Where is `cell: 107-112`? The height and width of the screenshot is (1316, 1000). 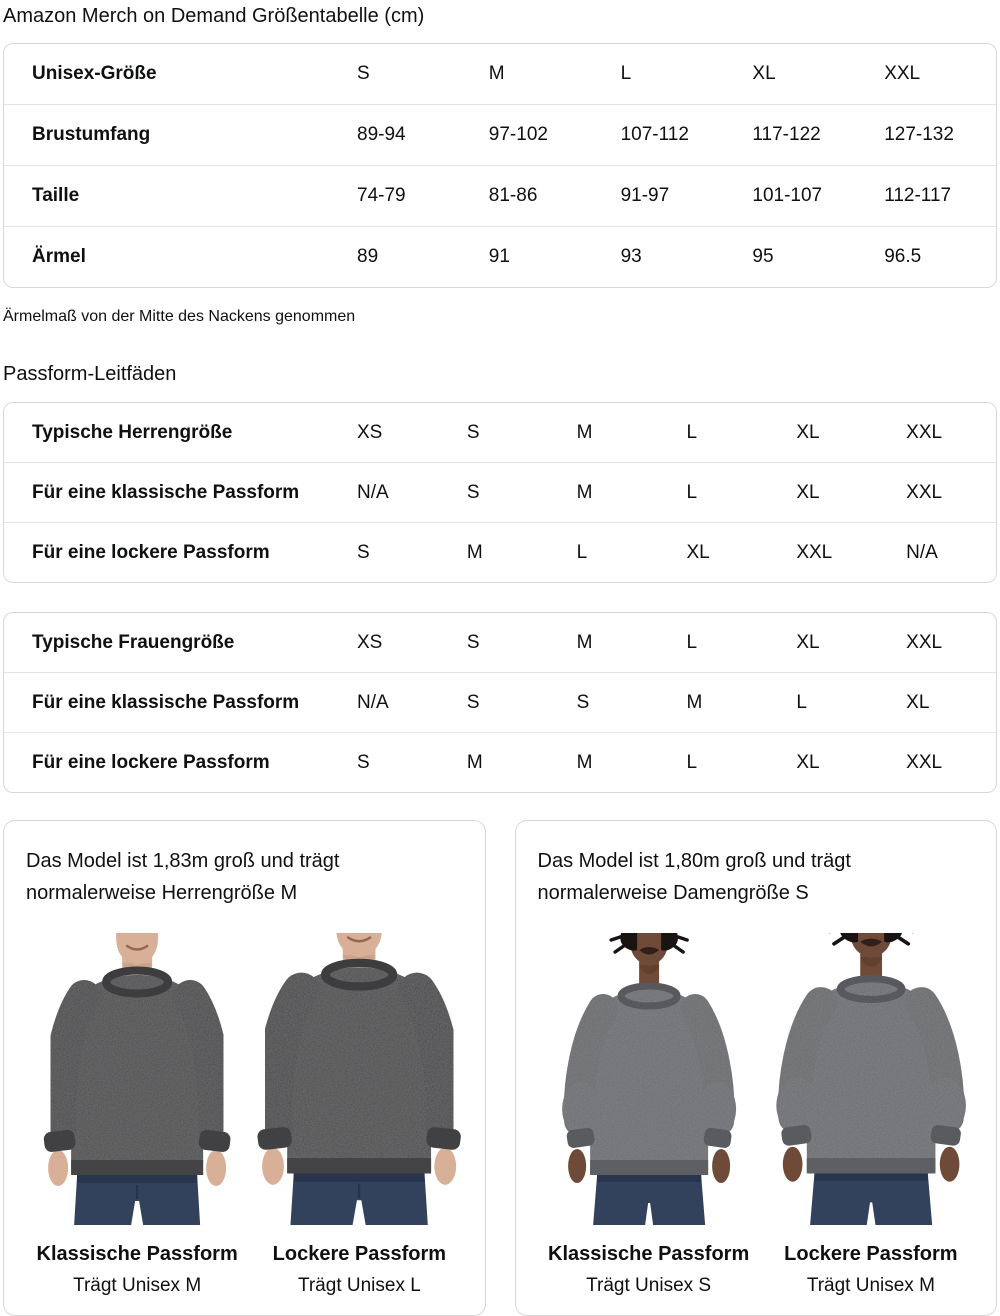 cell: 107-112 is located at coordinates (666, 134).